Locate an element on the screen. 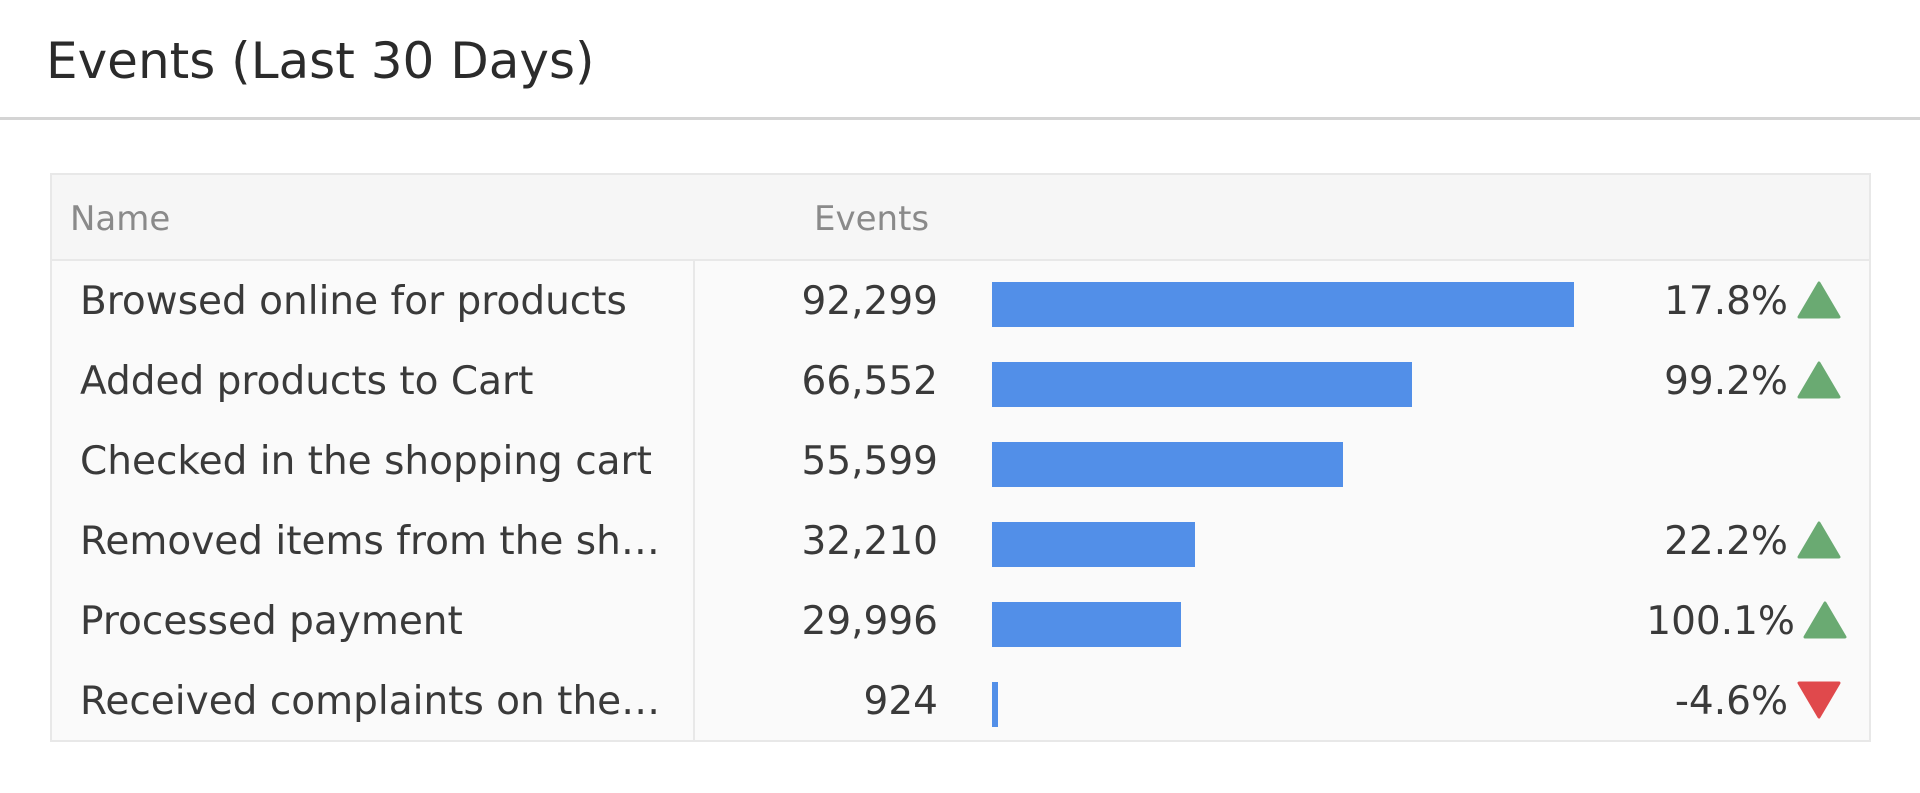 Image resolution: width=1920 pixels, height=793 pixels. change-percent: 17.8% is located at coordinates (1726, 301).